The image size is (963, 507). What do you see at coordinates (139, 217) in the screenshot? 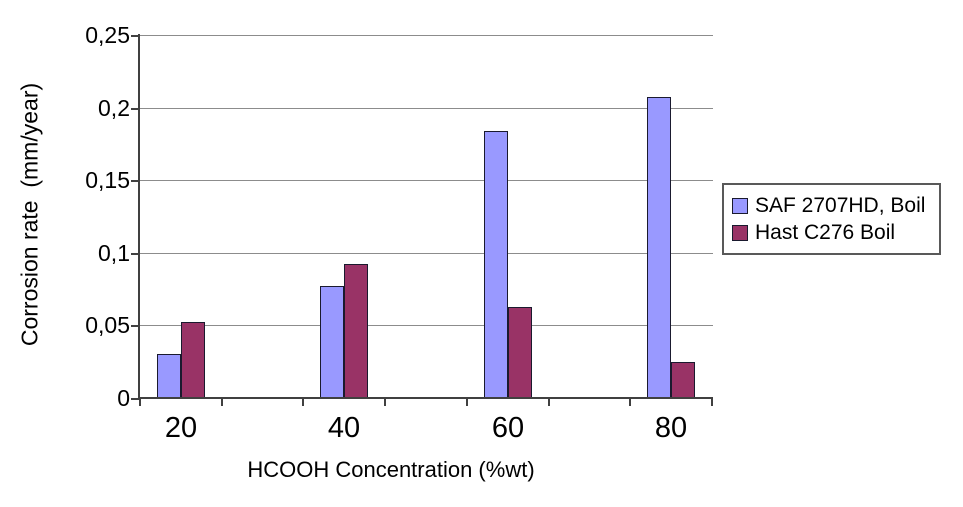
I see `y-axis-line` at bounding box center [139, 217].